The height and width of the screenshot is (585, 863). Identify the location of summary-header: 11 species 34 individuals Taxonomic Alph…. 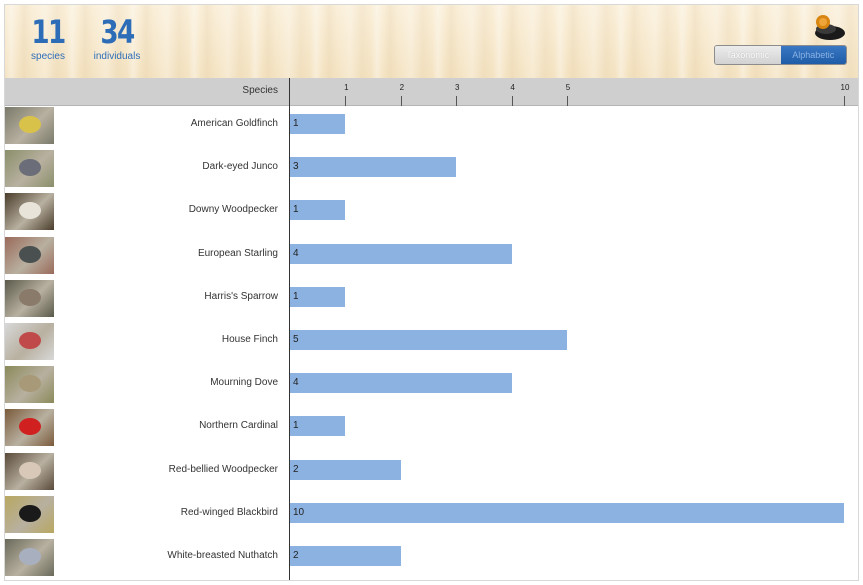
(431, 41).